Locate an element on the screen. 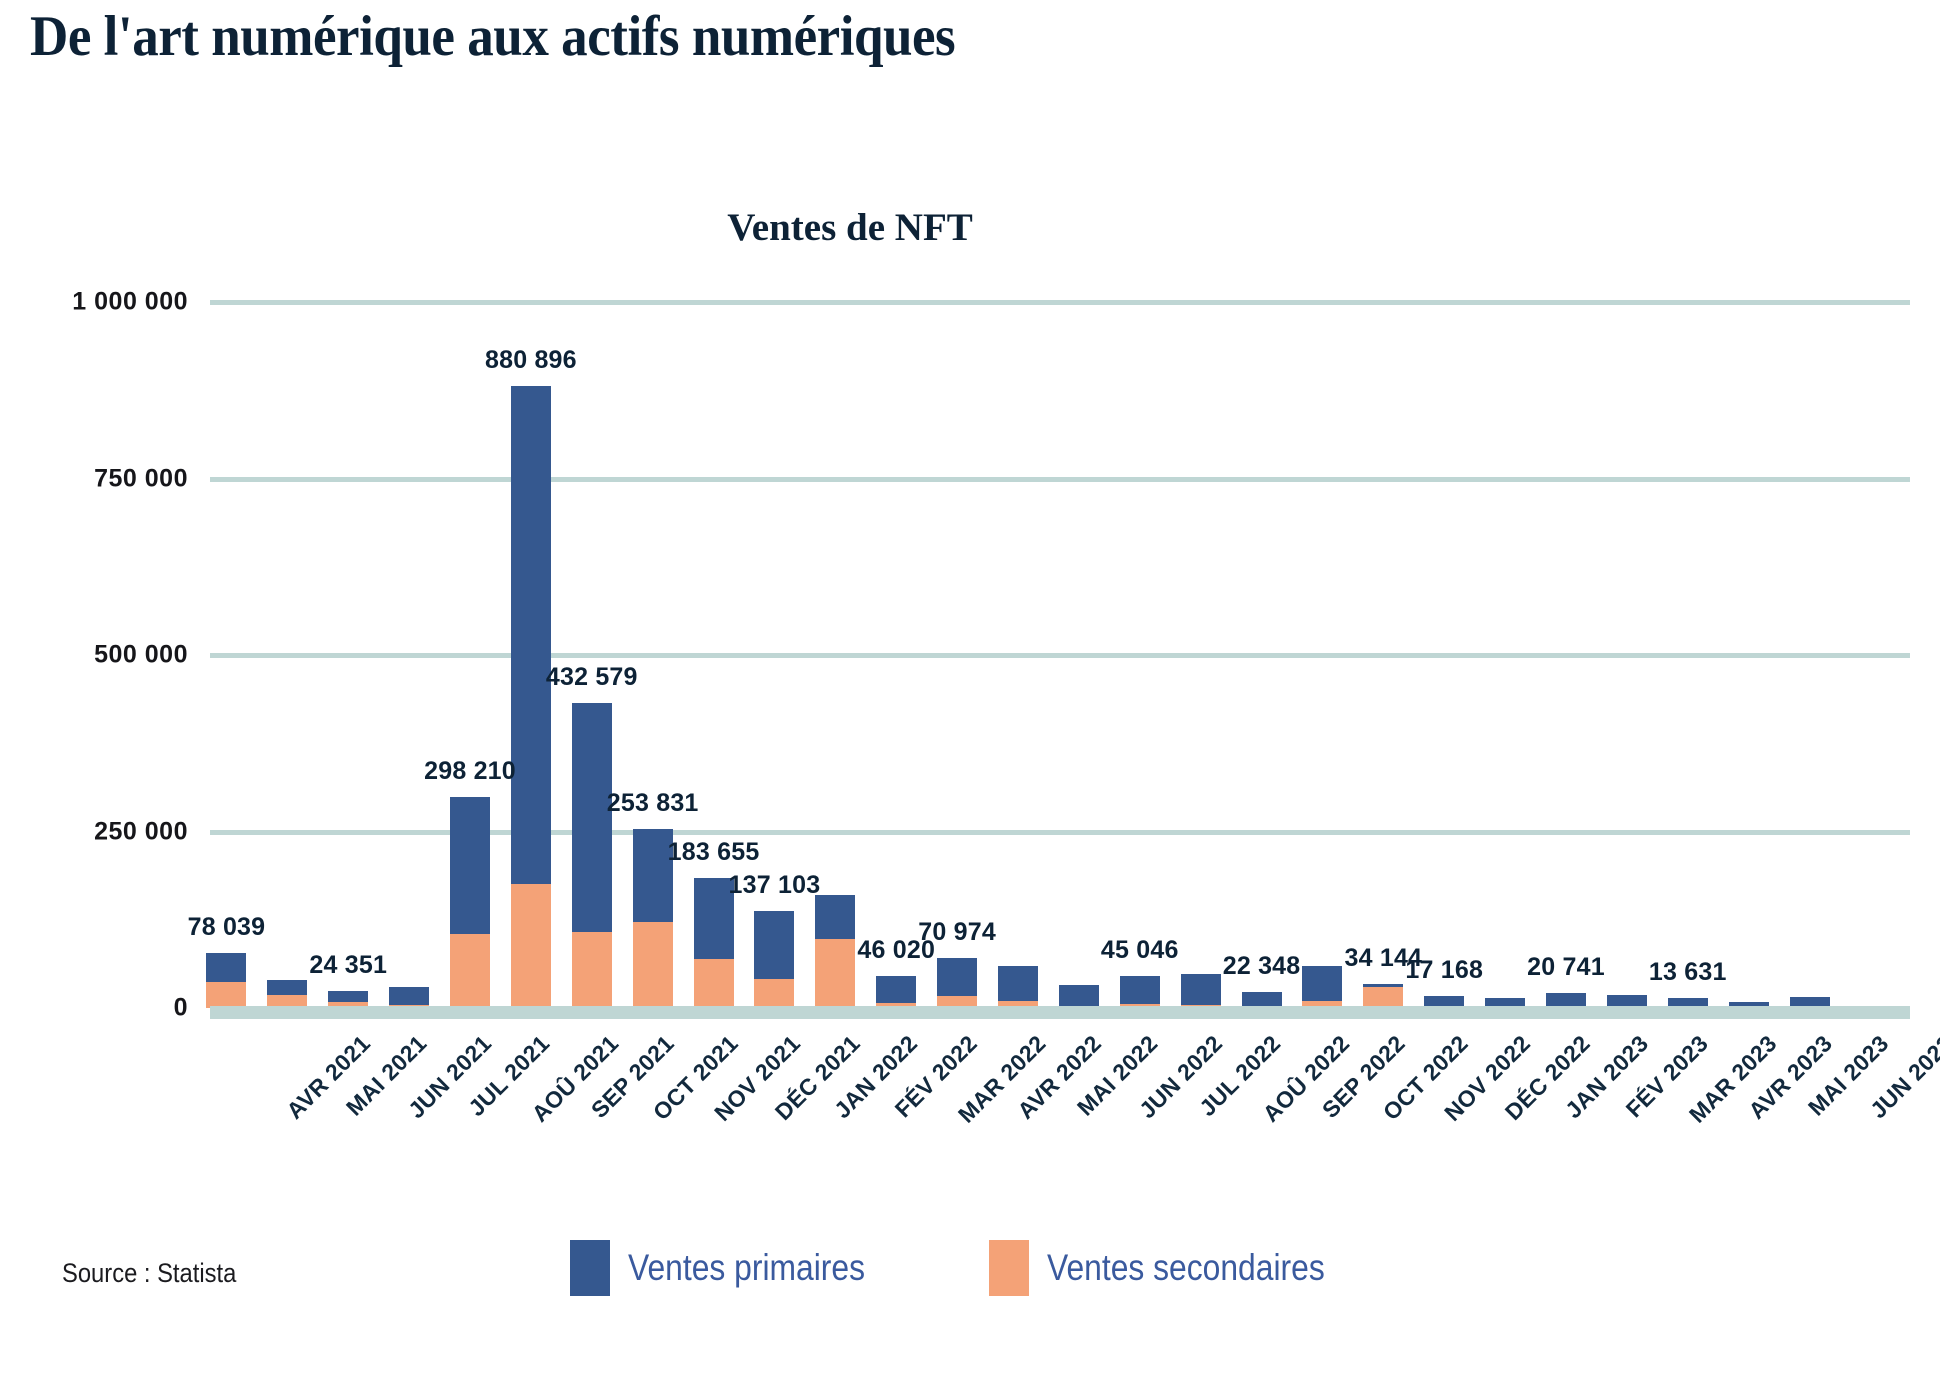  bar-value-label: 45 046 is located at coordinates (1139, 950).